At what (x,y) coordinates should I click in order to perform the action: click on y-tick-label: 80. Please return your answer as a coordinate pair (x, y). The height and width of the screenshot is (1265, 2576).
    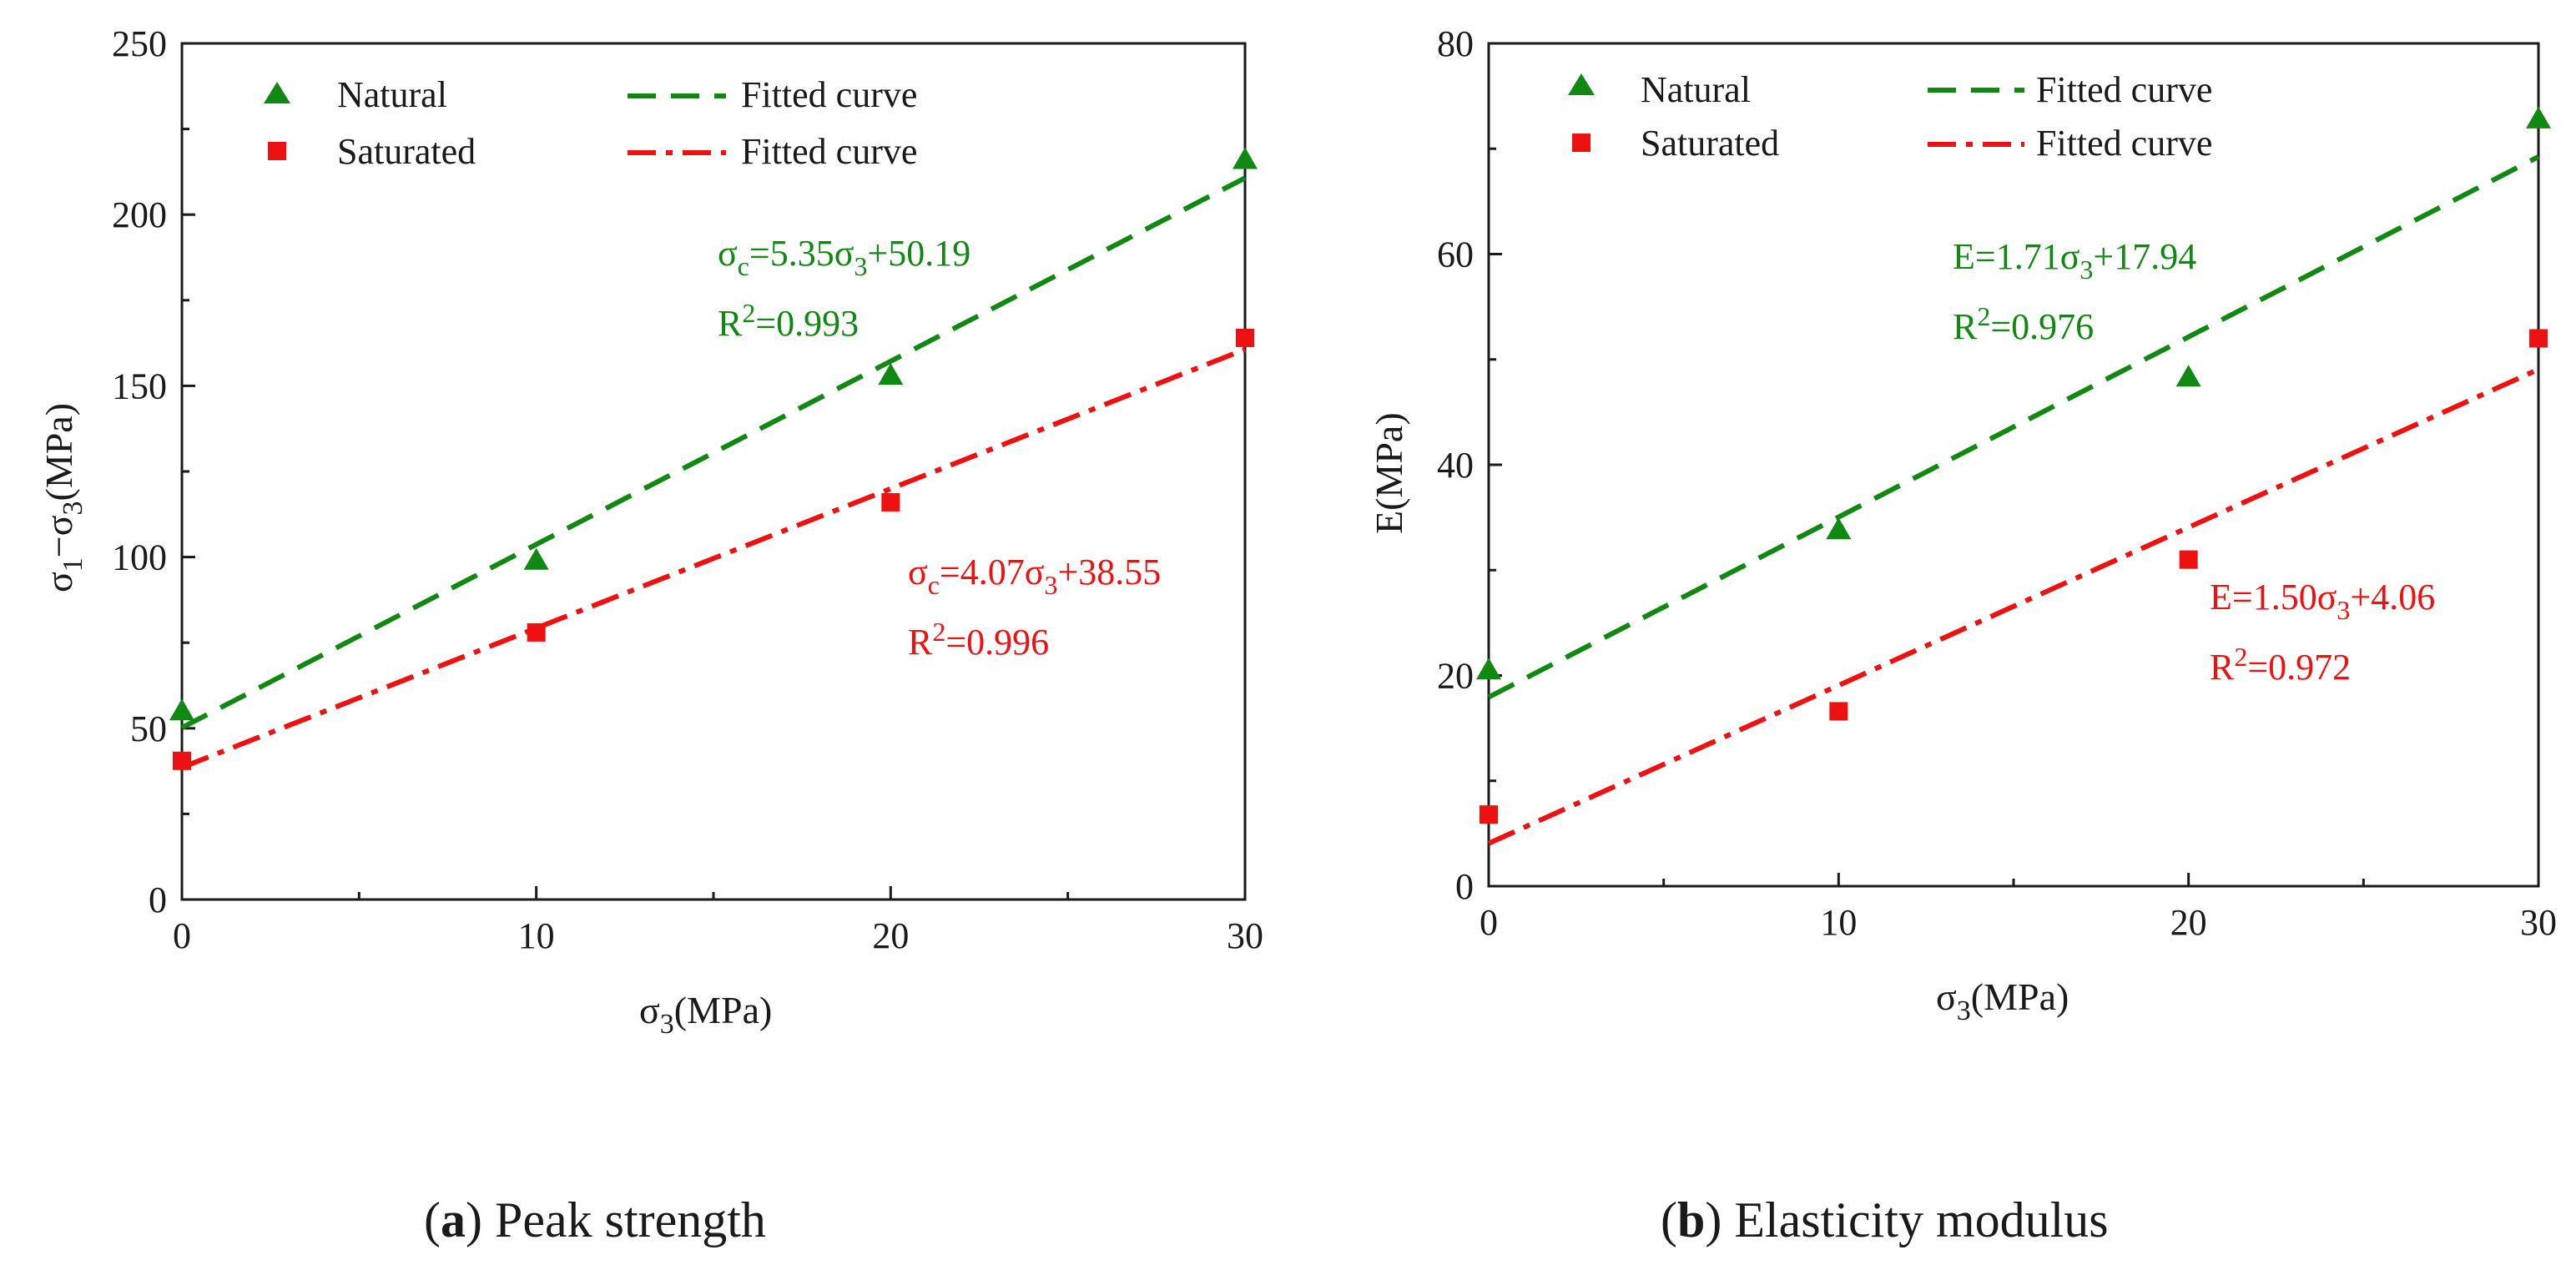
    Looking at the image, I should click on (1455, 43).